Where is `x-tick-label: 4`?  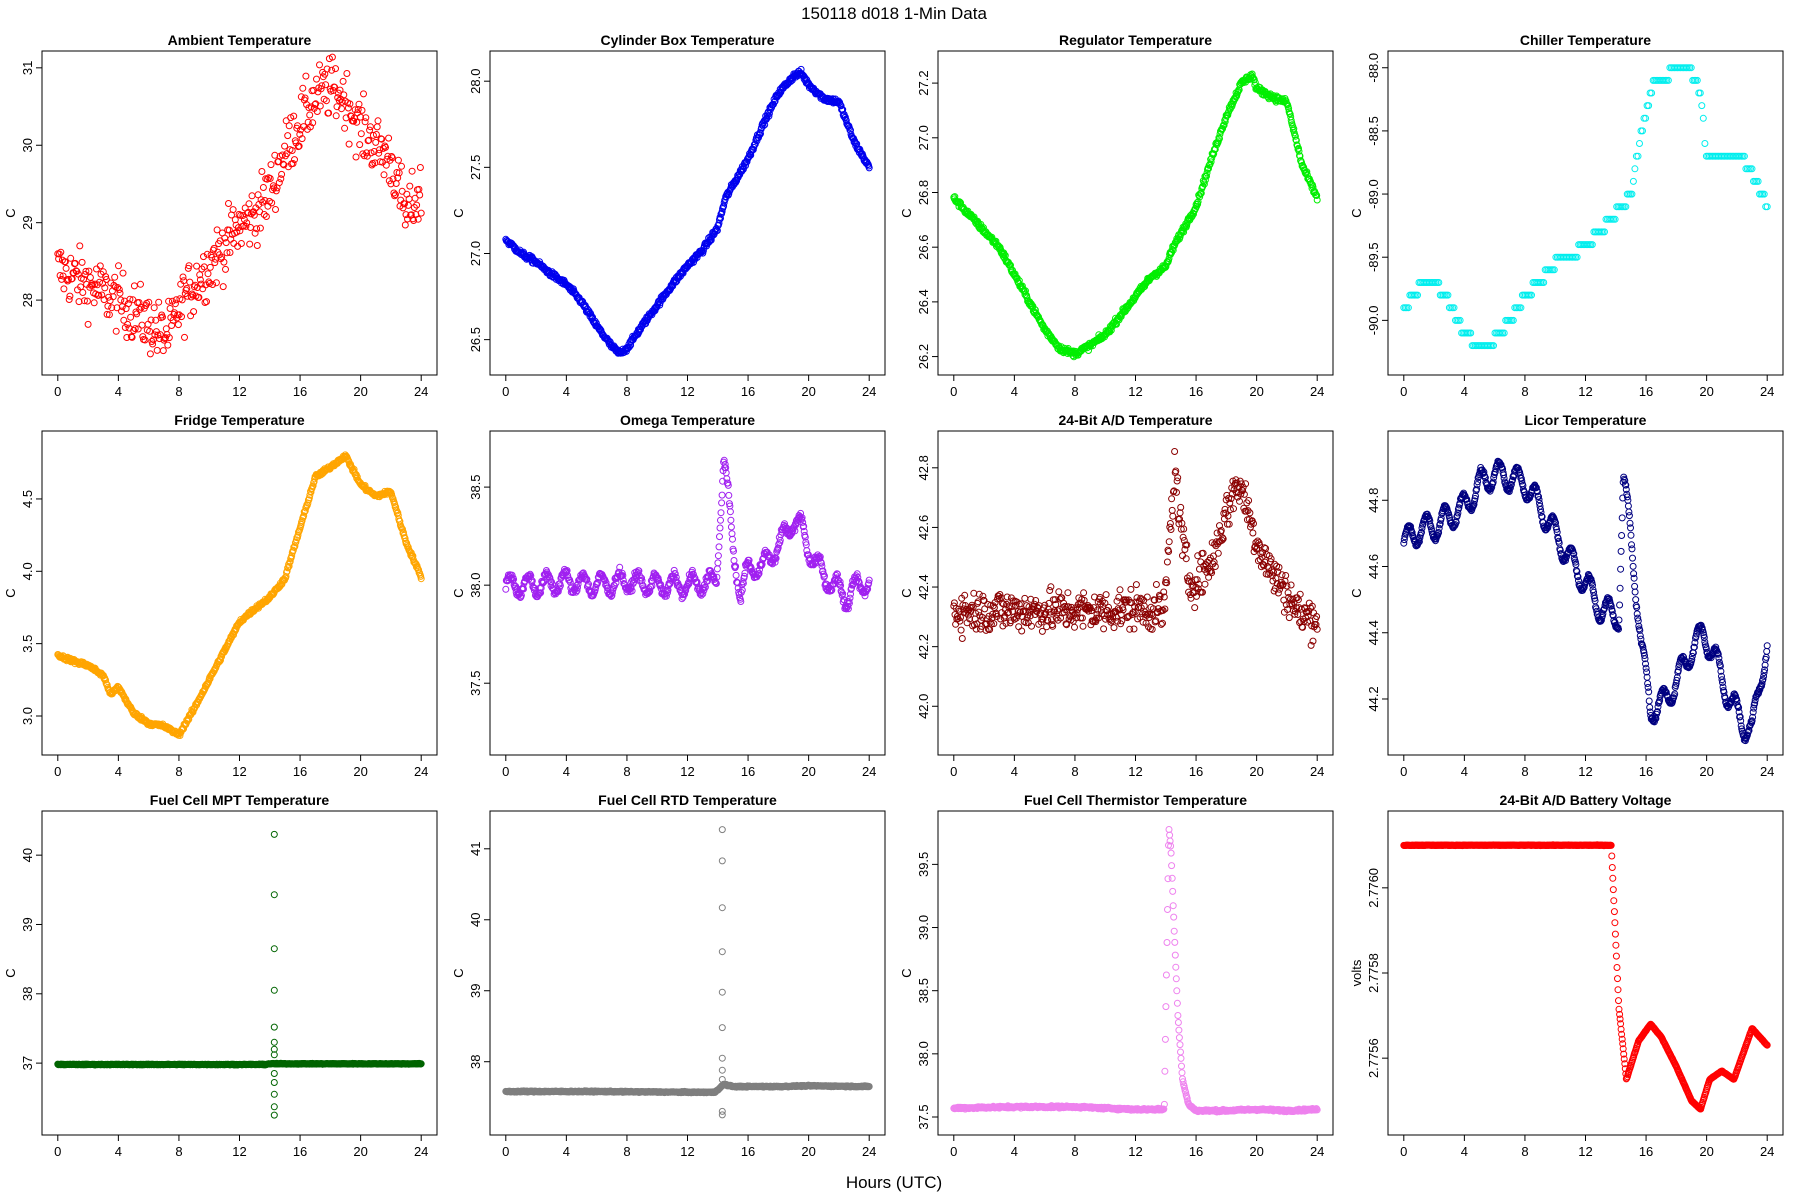
x-tick-label: 4 is located at coordinates (1014, 771).